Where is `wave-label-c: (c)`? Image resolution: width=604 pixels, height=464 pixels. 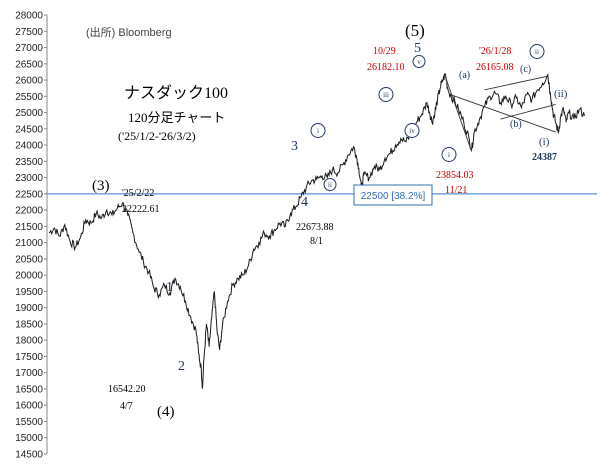 wave-label-c: (c) is located at coordinates (525, 69).